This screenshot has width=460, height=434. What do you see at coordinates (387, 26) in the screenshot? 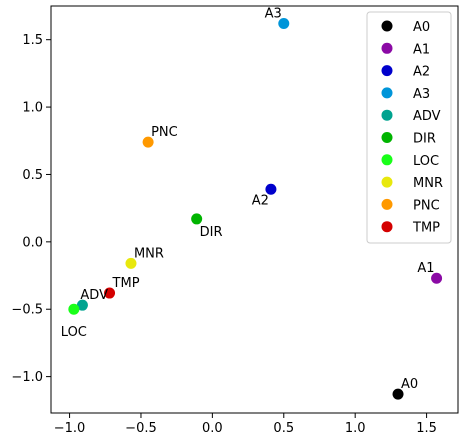
I see `legend-marker-a0` at bounding box center [387, 26].